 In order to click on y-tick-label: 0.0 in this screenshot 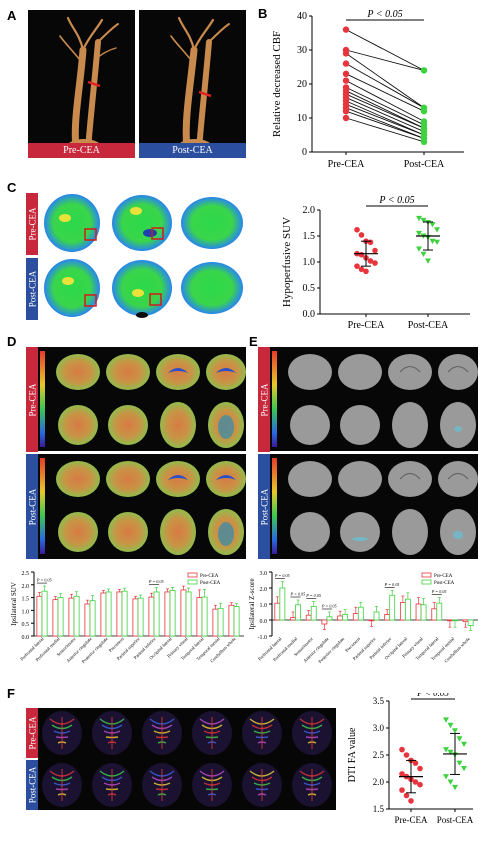, I will do `click(264, 622)`.